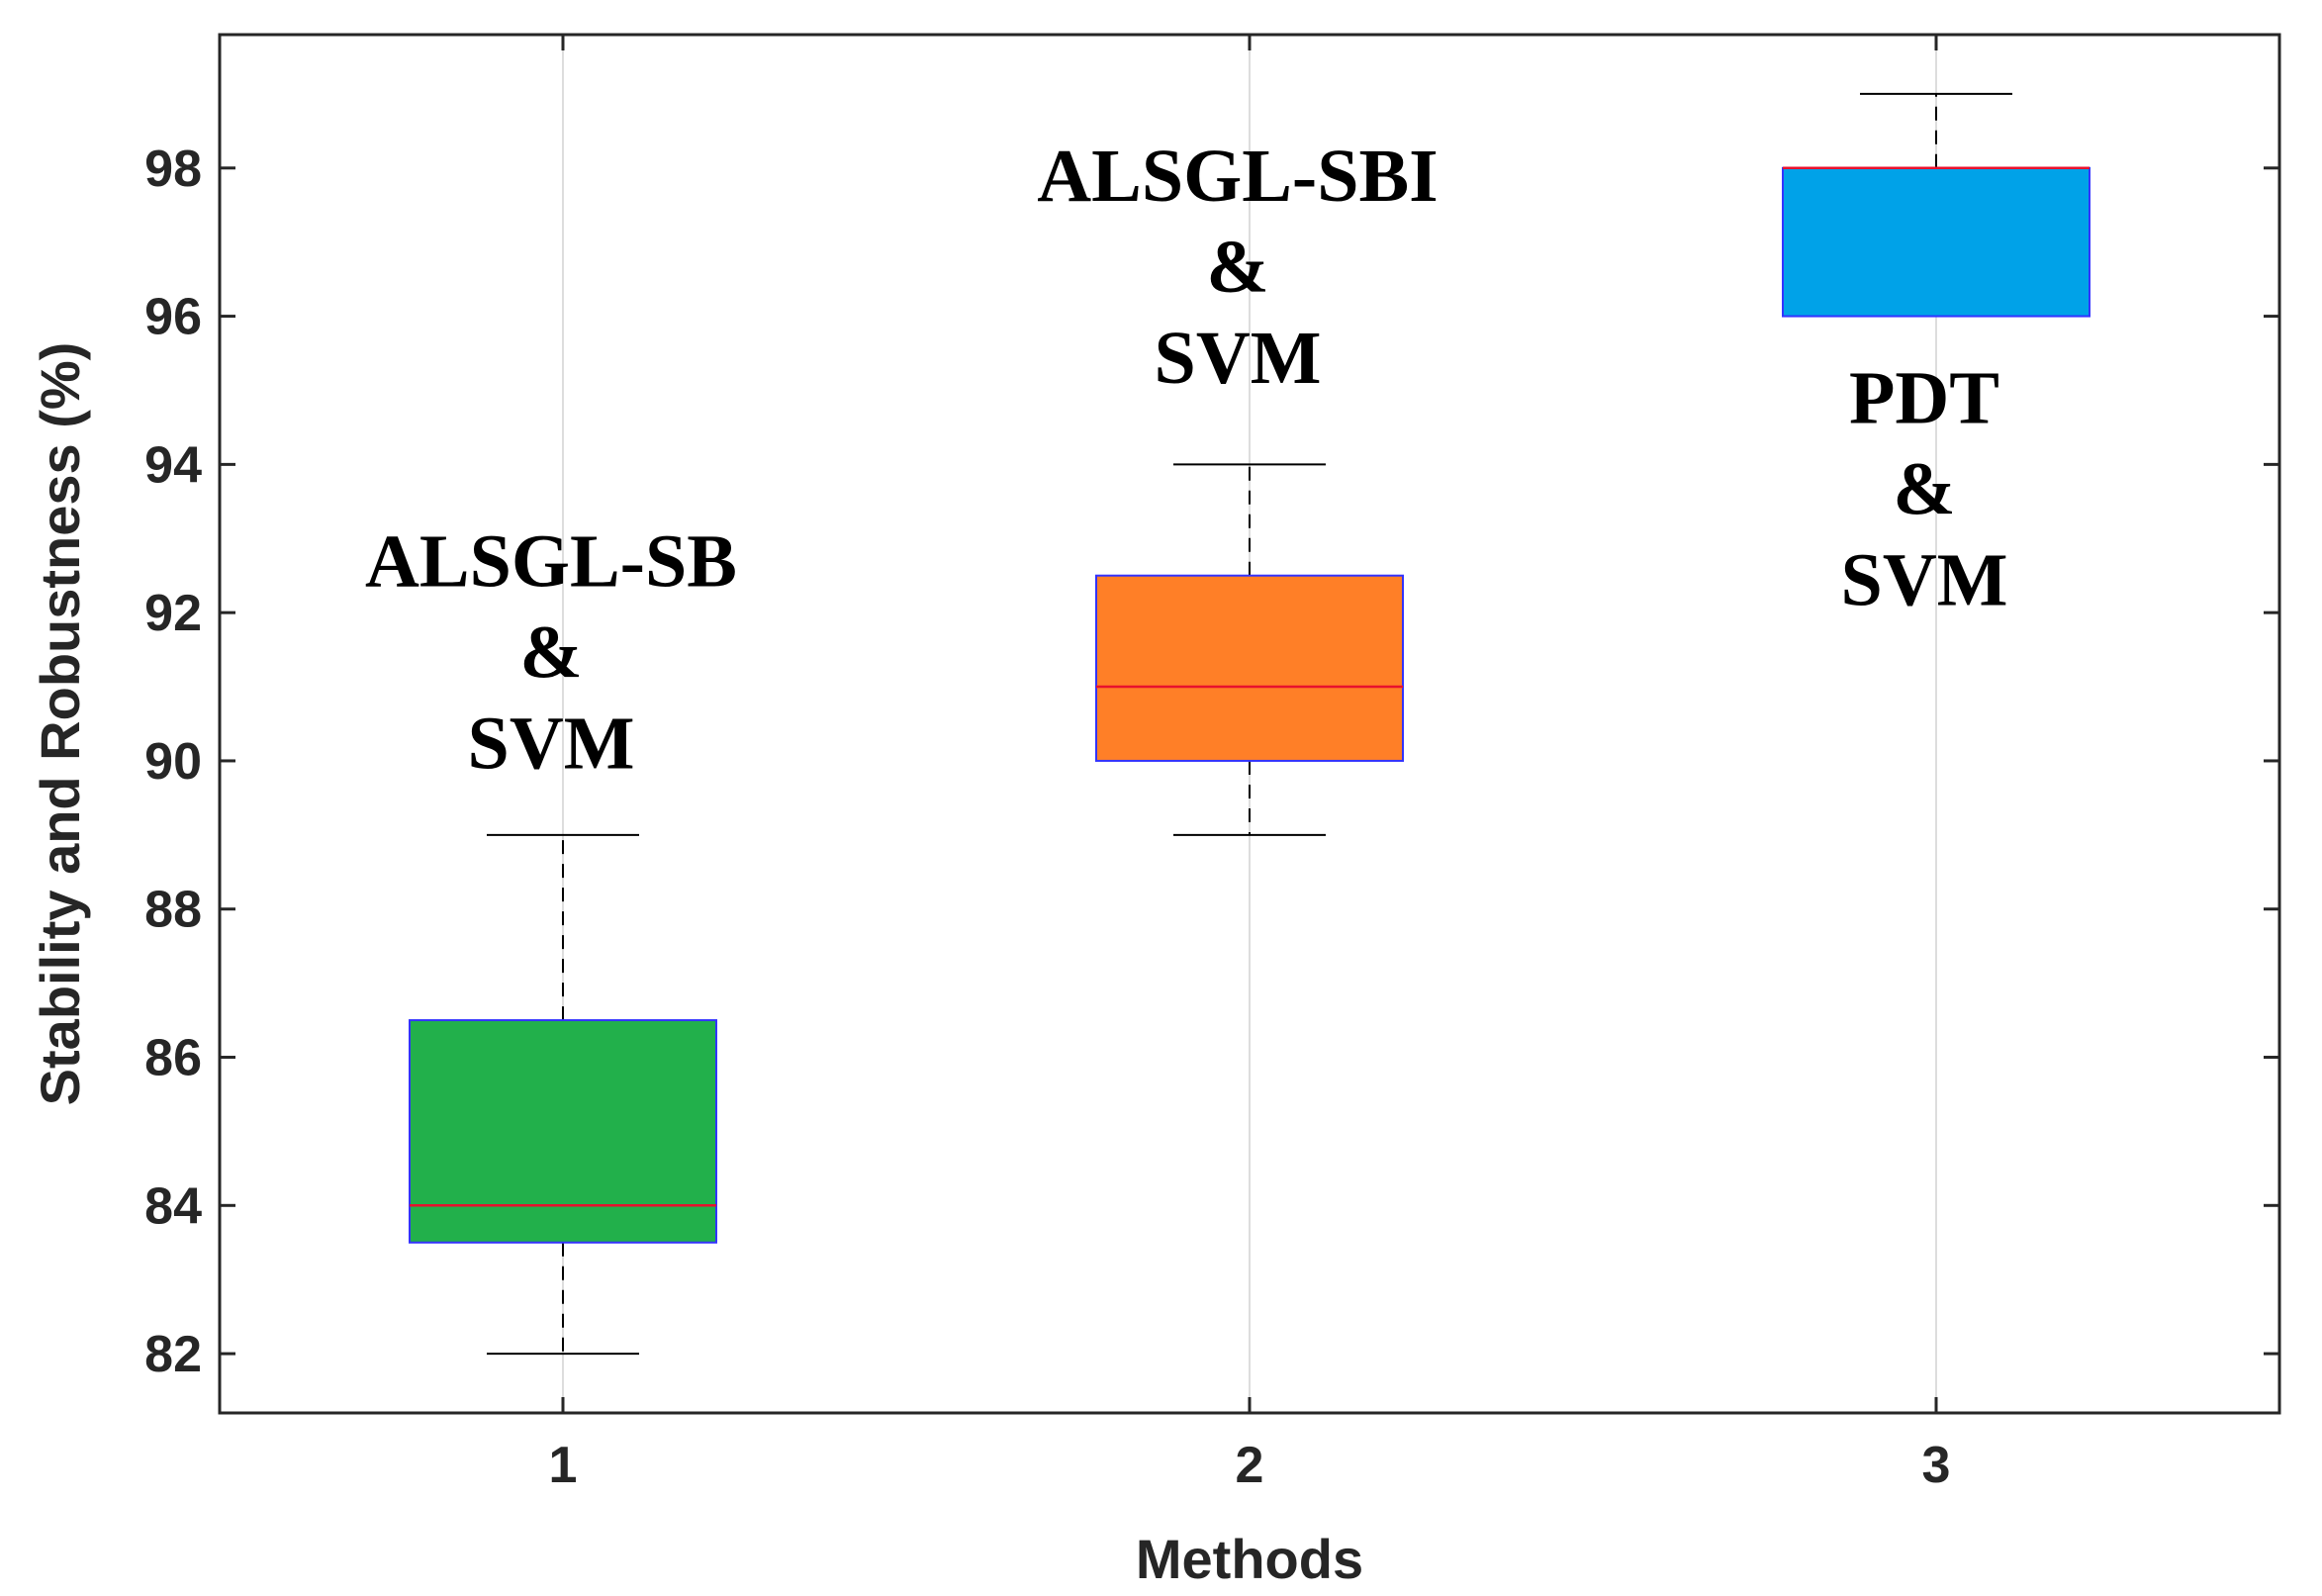 The height and width of the screenshot is (1596, 2322). I want to click on box-annotation-line: ALSGL-SBI, so click(1238, 176).